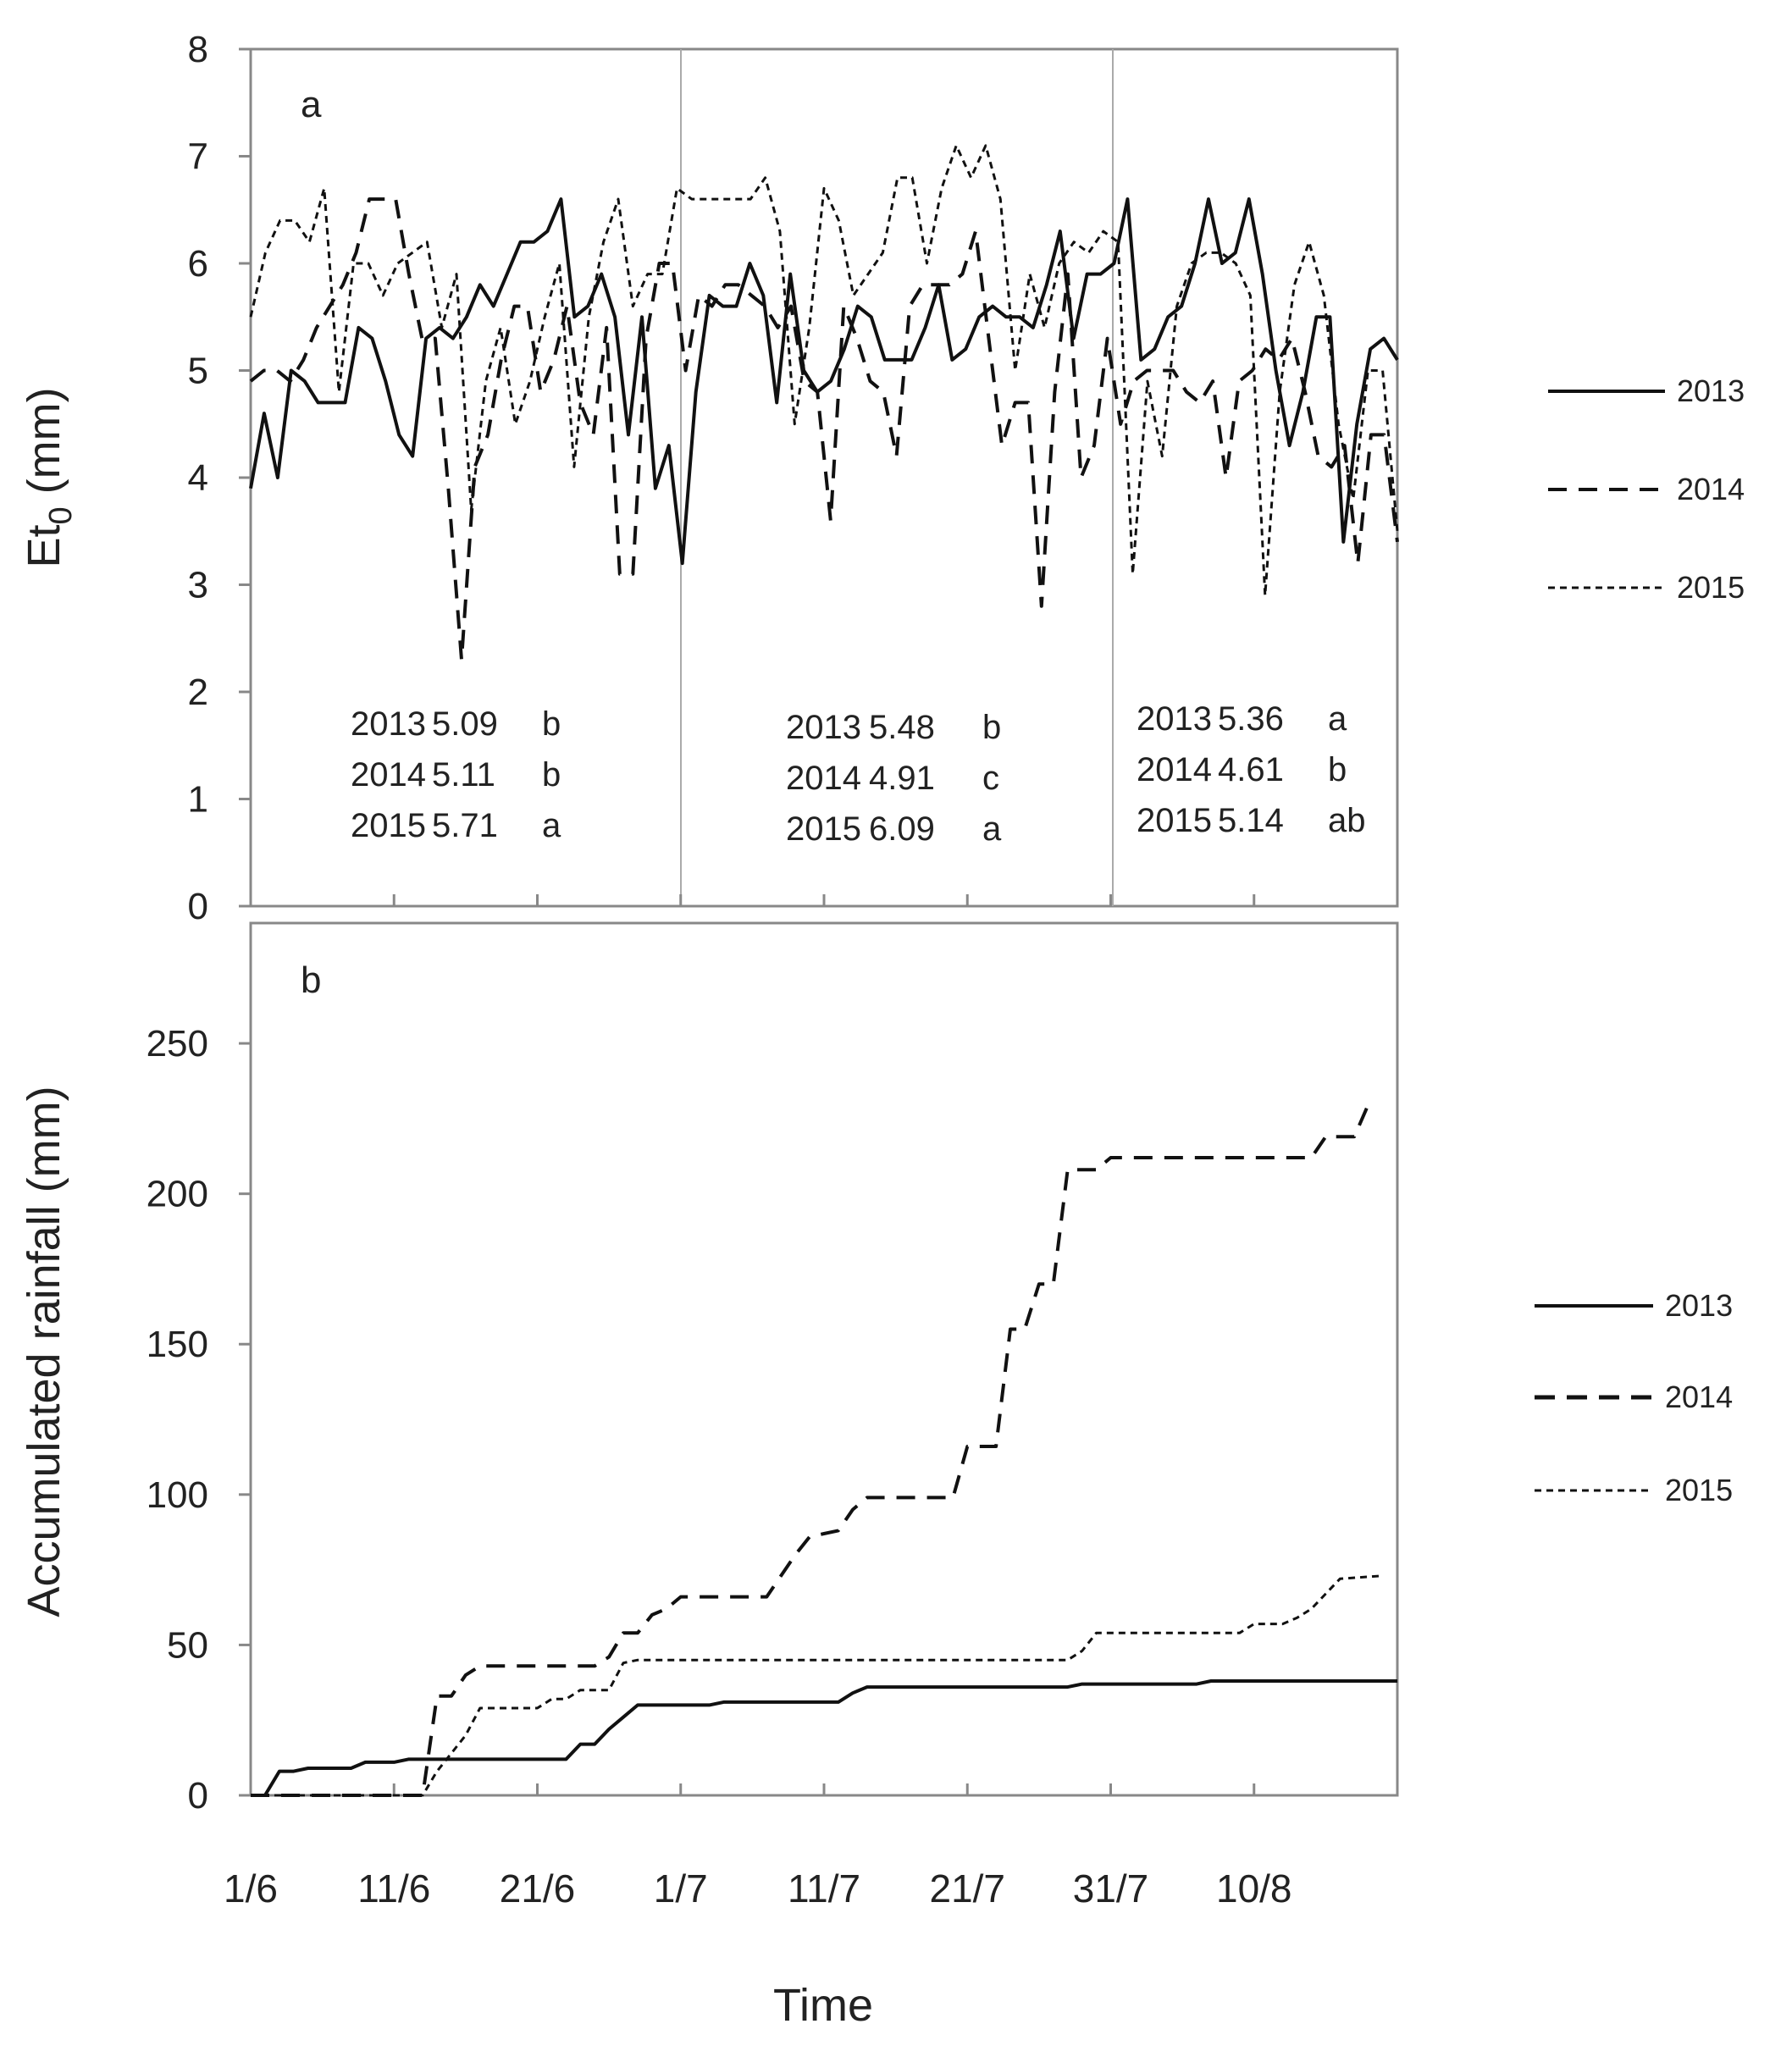 This screenshot has height=2046, width=1792. What do you see at coordinates (198, 157) in the screenshot?
I see `panel-a-y-tick-label: 7` at bounding box center [198, 157].